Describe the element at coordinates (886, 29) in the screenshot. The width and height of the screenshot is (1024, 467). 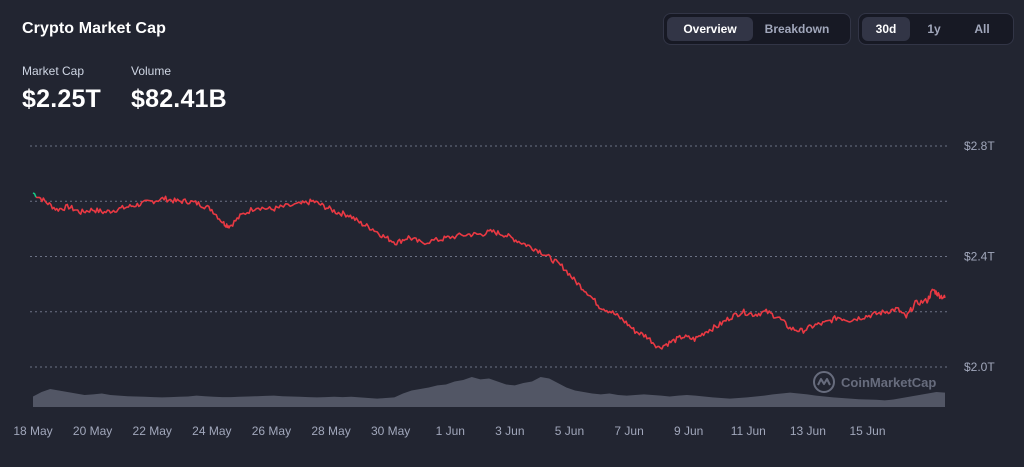
I see `range-30d-button: 30d` at that location.